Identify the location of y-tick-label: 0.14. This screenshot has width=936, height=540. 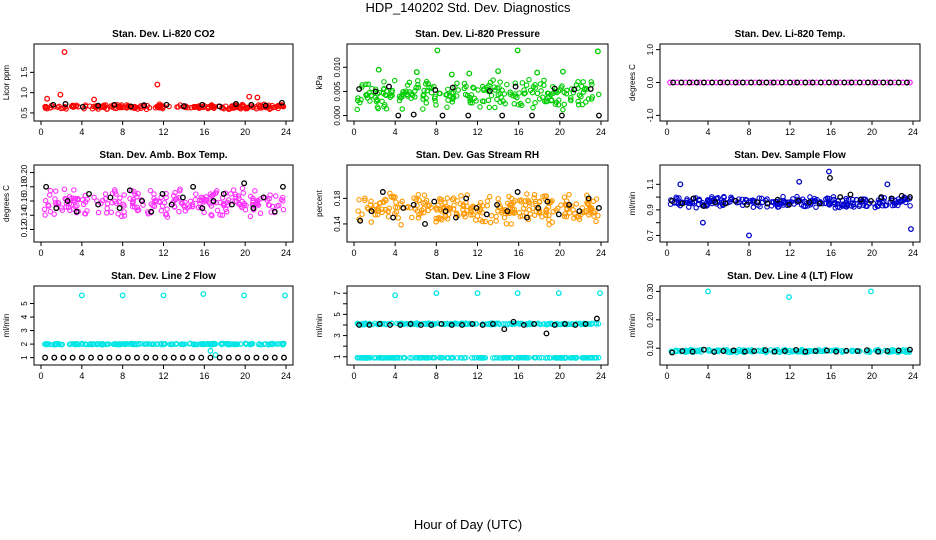
(24, 215).